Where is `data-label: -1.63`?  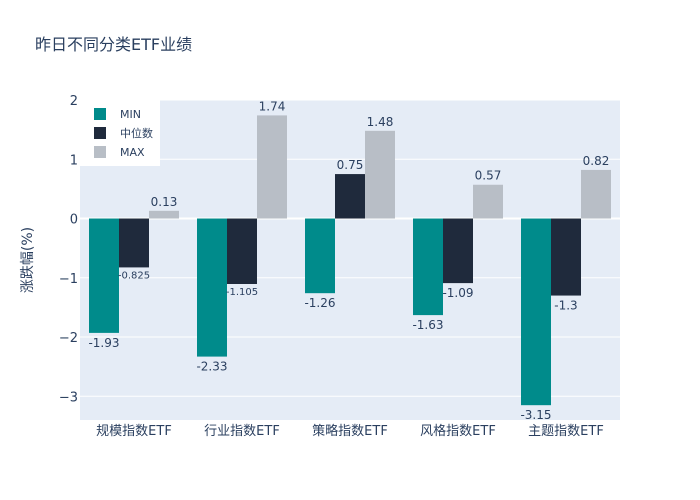 data-label: -1.63 is located at coordinates (427, 325).